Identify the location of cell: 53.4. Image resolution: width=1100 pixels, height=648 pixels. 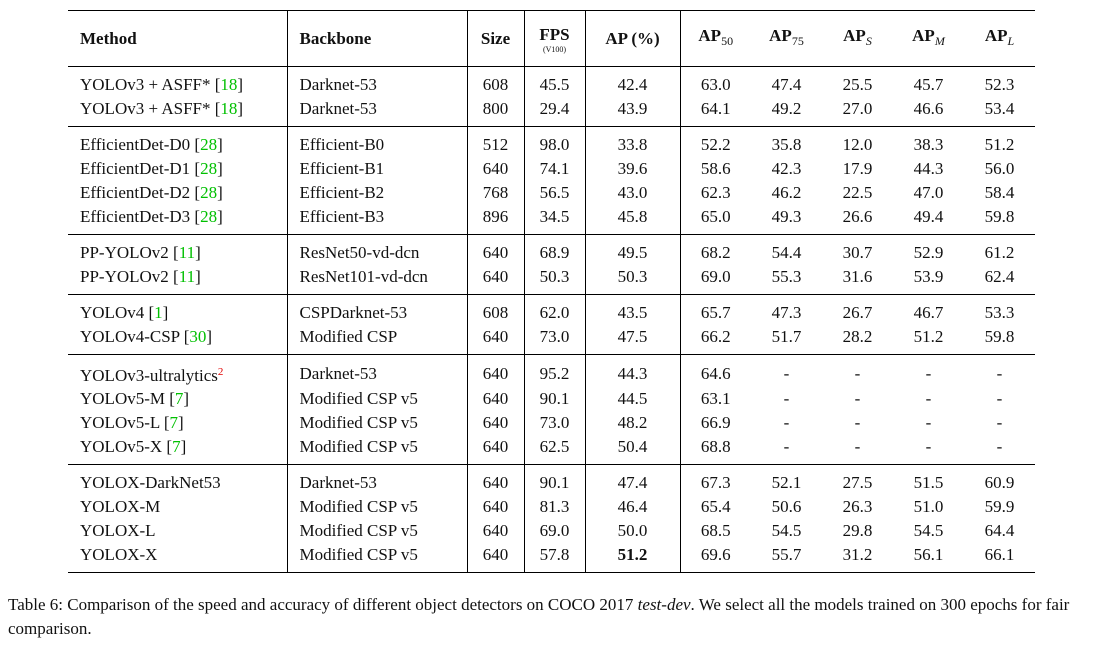
(999, 108).